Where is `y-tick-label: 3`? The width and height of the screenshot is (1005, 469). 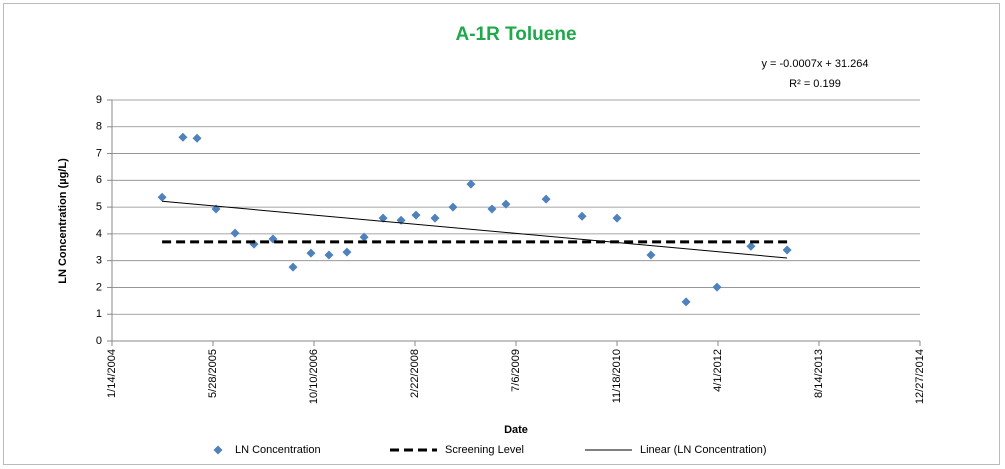 y-tick-label: 3 is located at coordinates (99, 261).